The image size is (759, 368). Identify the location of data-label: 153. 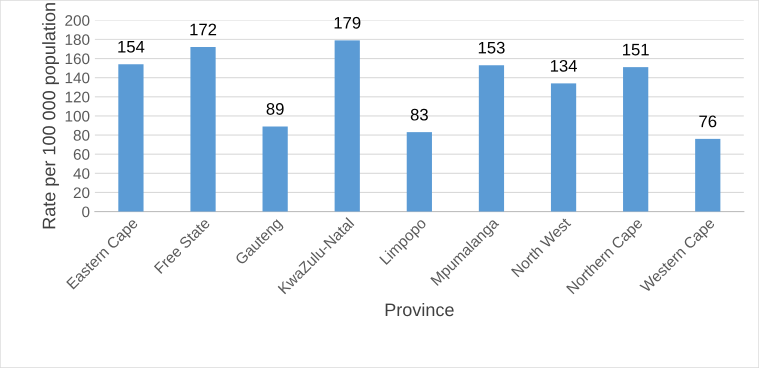
(491, 48).